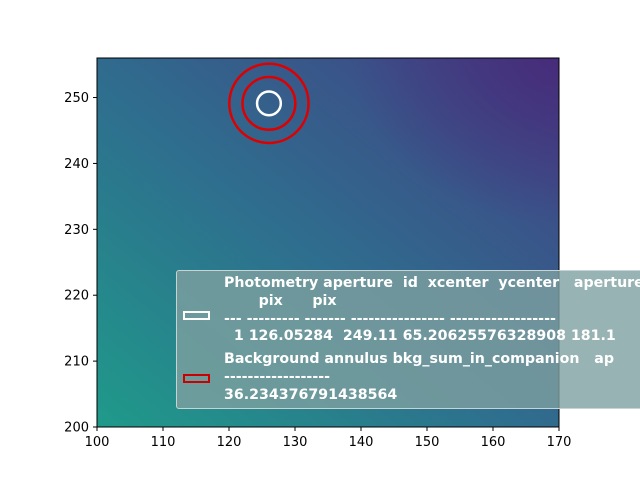 This screenshot has height=480, width=640. Describe the element at coordinates (80, 263) in the screenshot. I see `y-axis: 200 210 220 230 240 250` at that location.